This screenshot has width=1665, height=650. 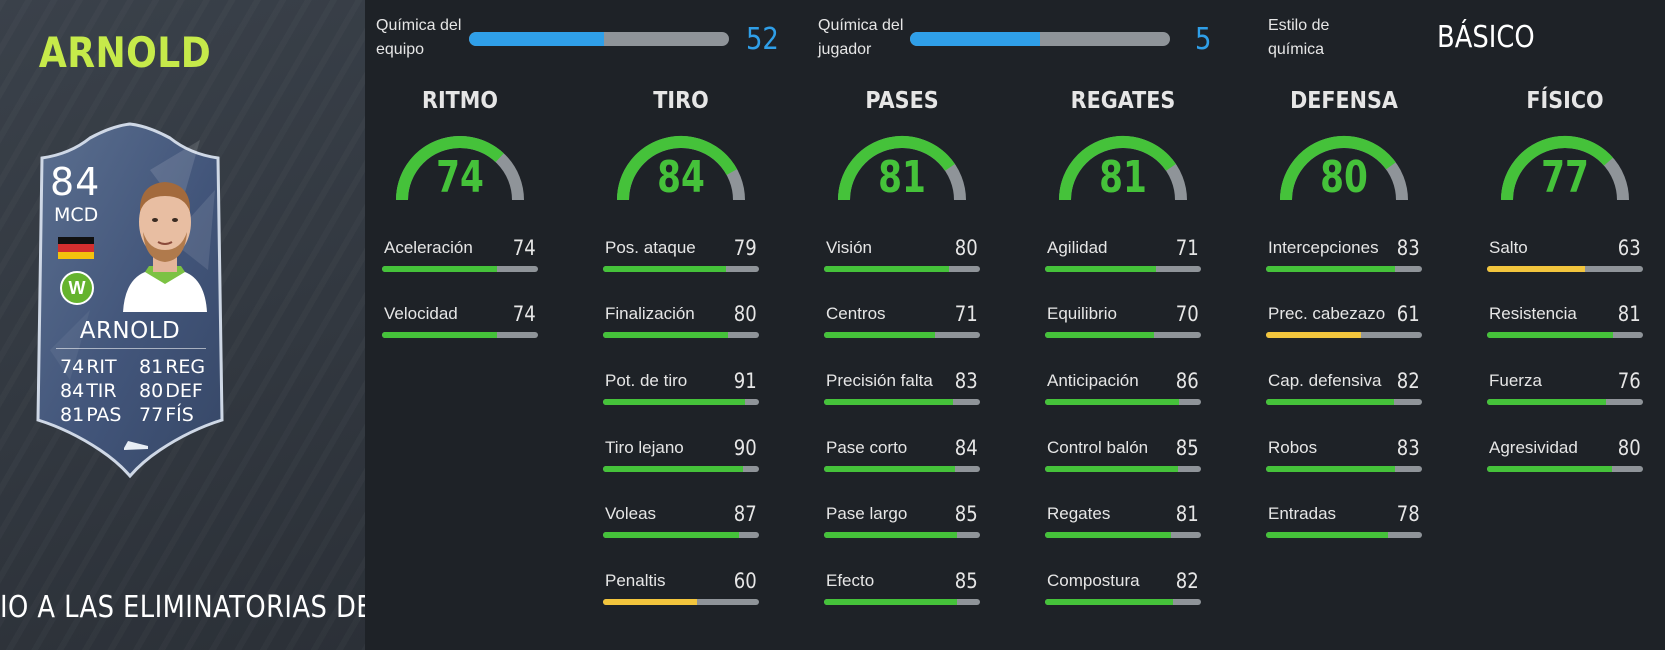 I want to click on attribute-label: Voleas, so click(x=631, y=513).